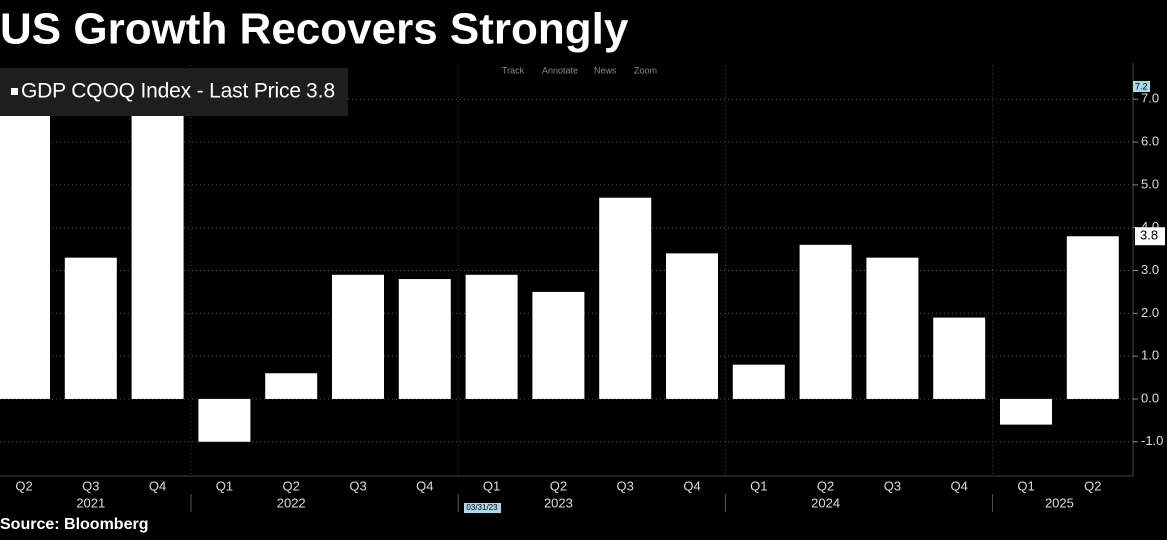 The width and height of the screenshot is (1167, 540). Describe the element at coordinates (314, 29) in the screenshot. I see `chart-title: US Growth Recovers Strongly` at that location.